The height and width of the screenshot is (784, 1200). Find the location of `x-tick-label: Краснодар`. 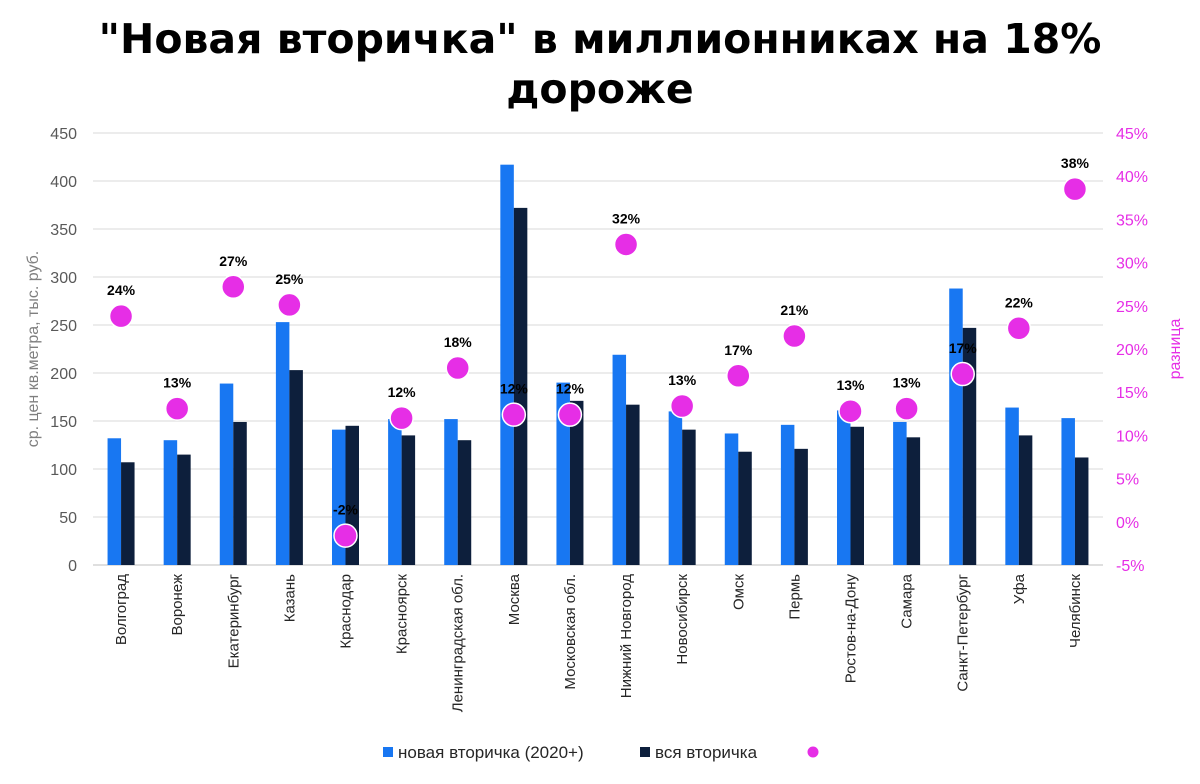

x-tick-label: Краснодар is located at coordinates (346, 611).